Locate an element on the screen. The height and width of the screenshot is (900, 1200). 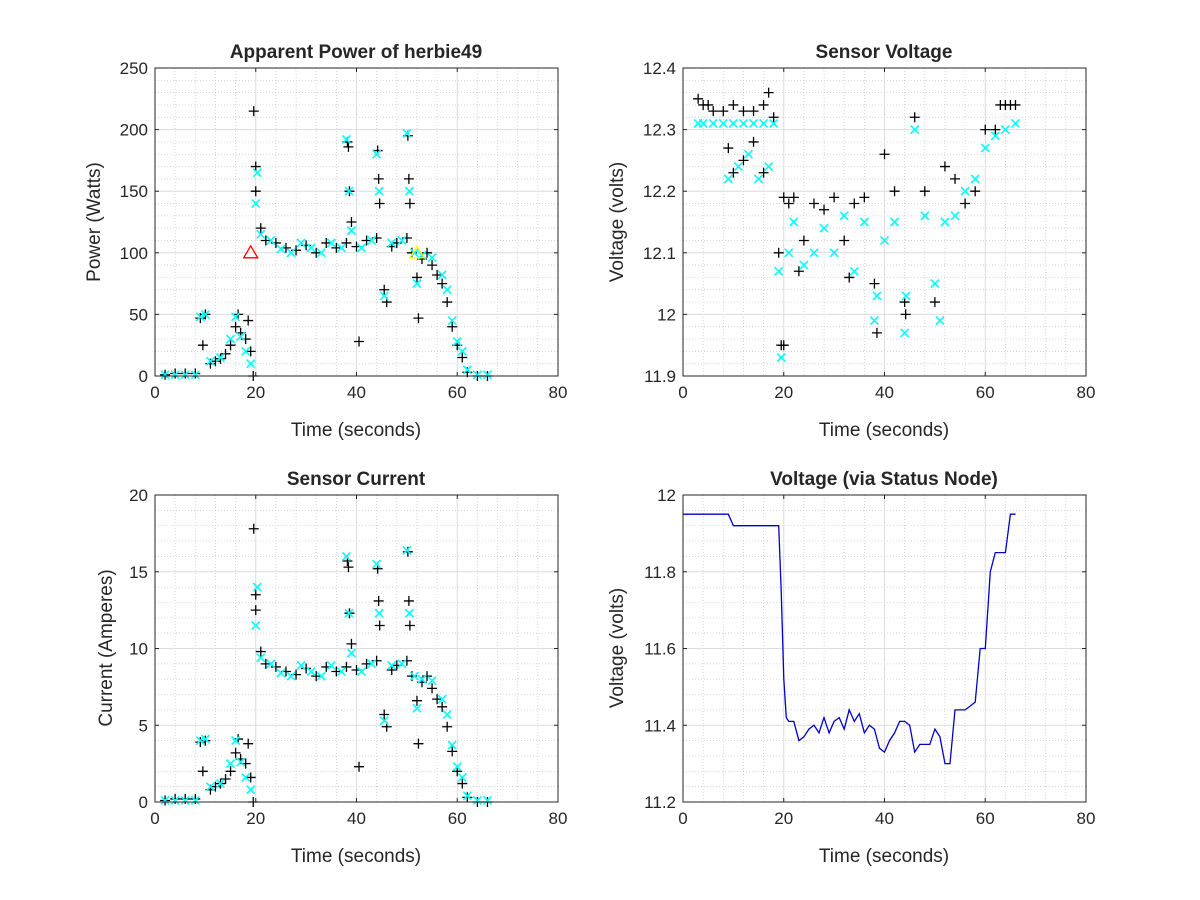
plot-area-sensor-current: 0 20 40 60 80 0 5 10 15 20 is located at coordinates (348, 657).